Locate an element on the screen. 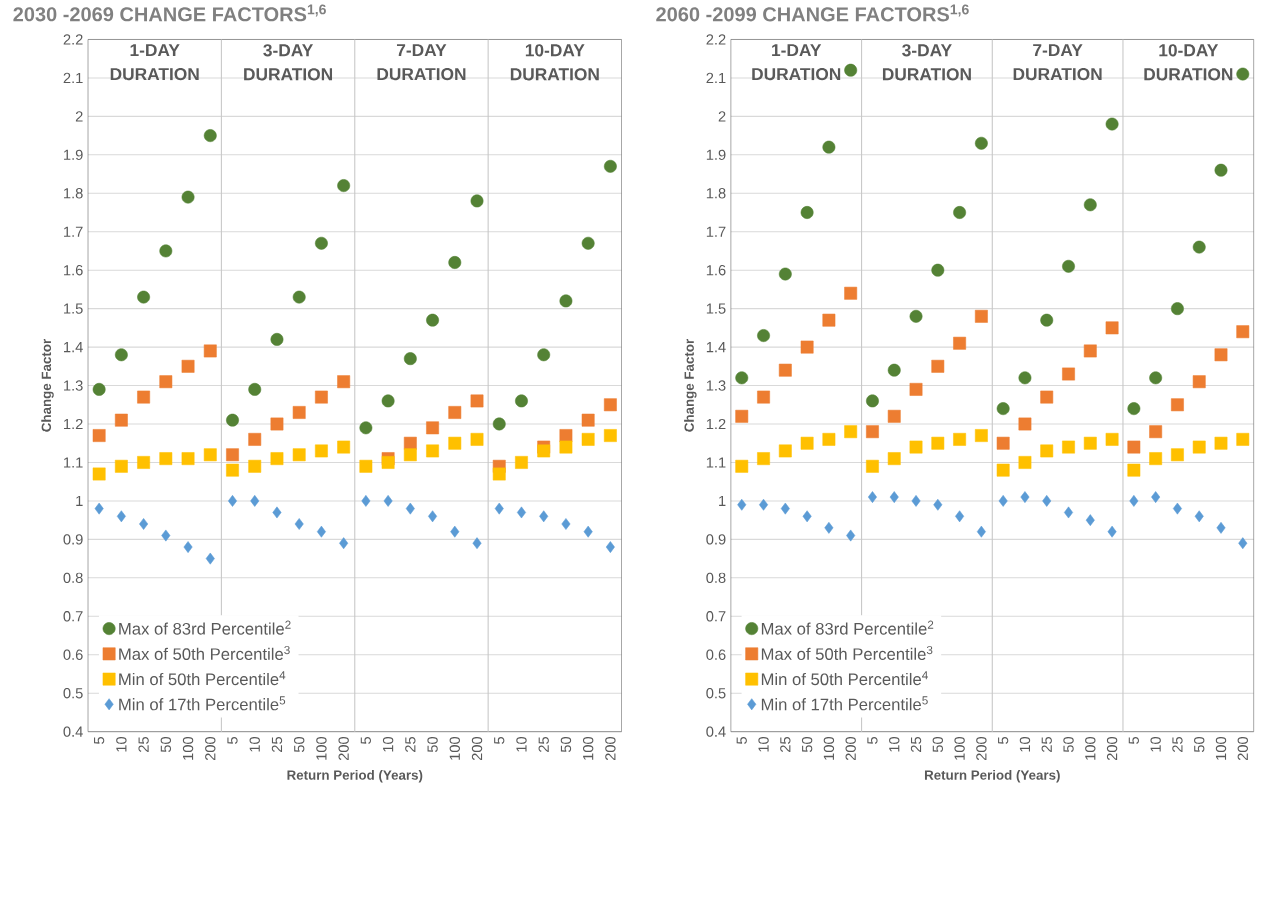 Image resolution: width=1263 pixels, height=900 pixels. legend-label: Max of 50th Percentile$^{3}$ is located at coordinates (204, 653).